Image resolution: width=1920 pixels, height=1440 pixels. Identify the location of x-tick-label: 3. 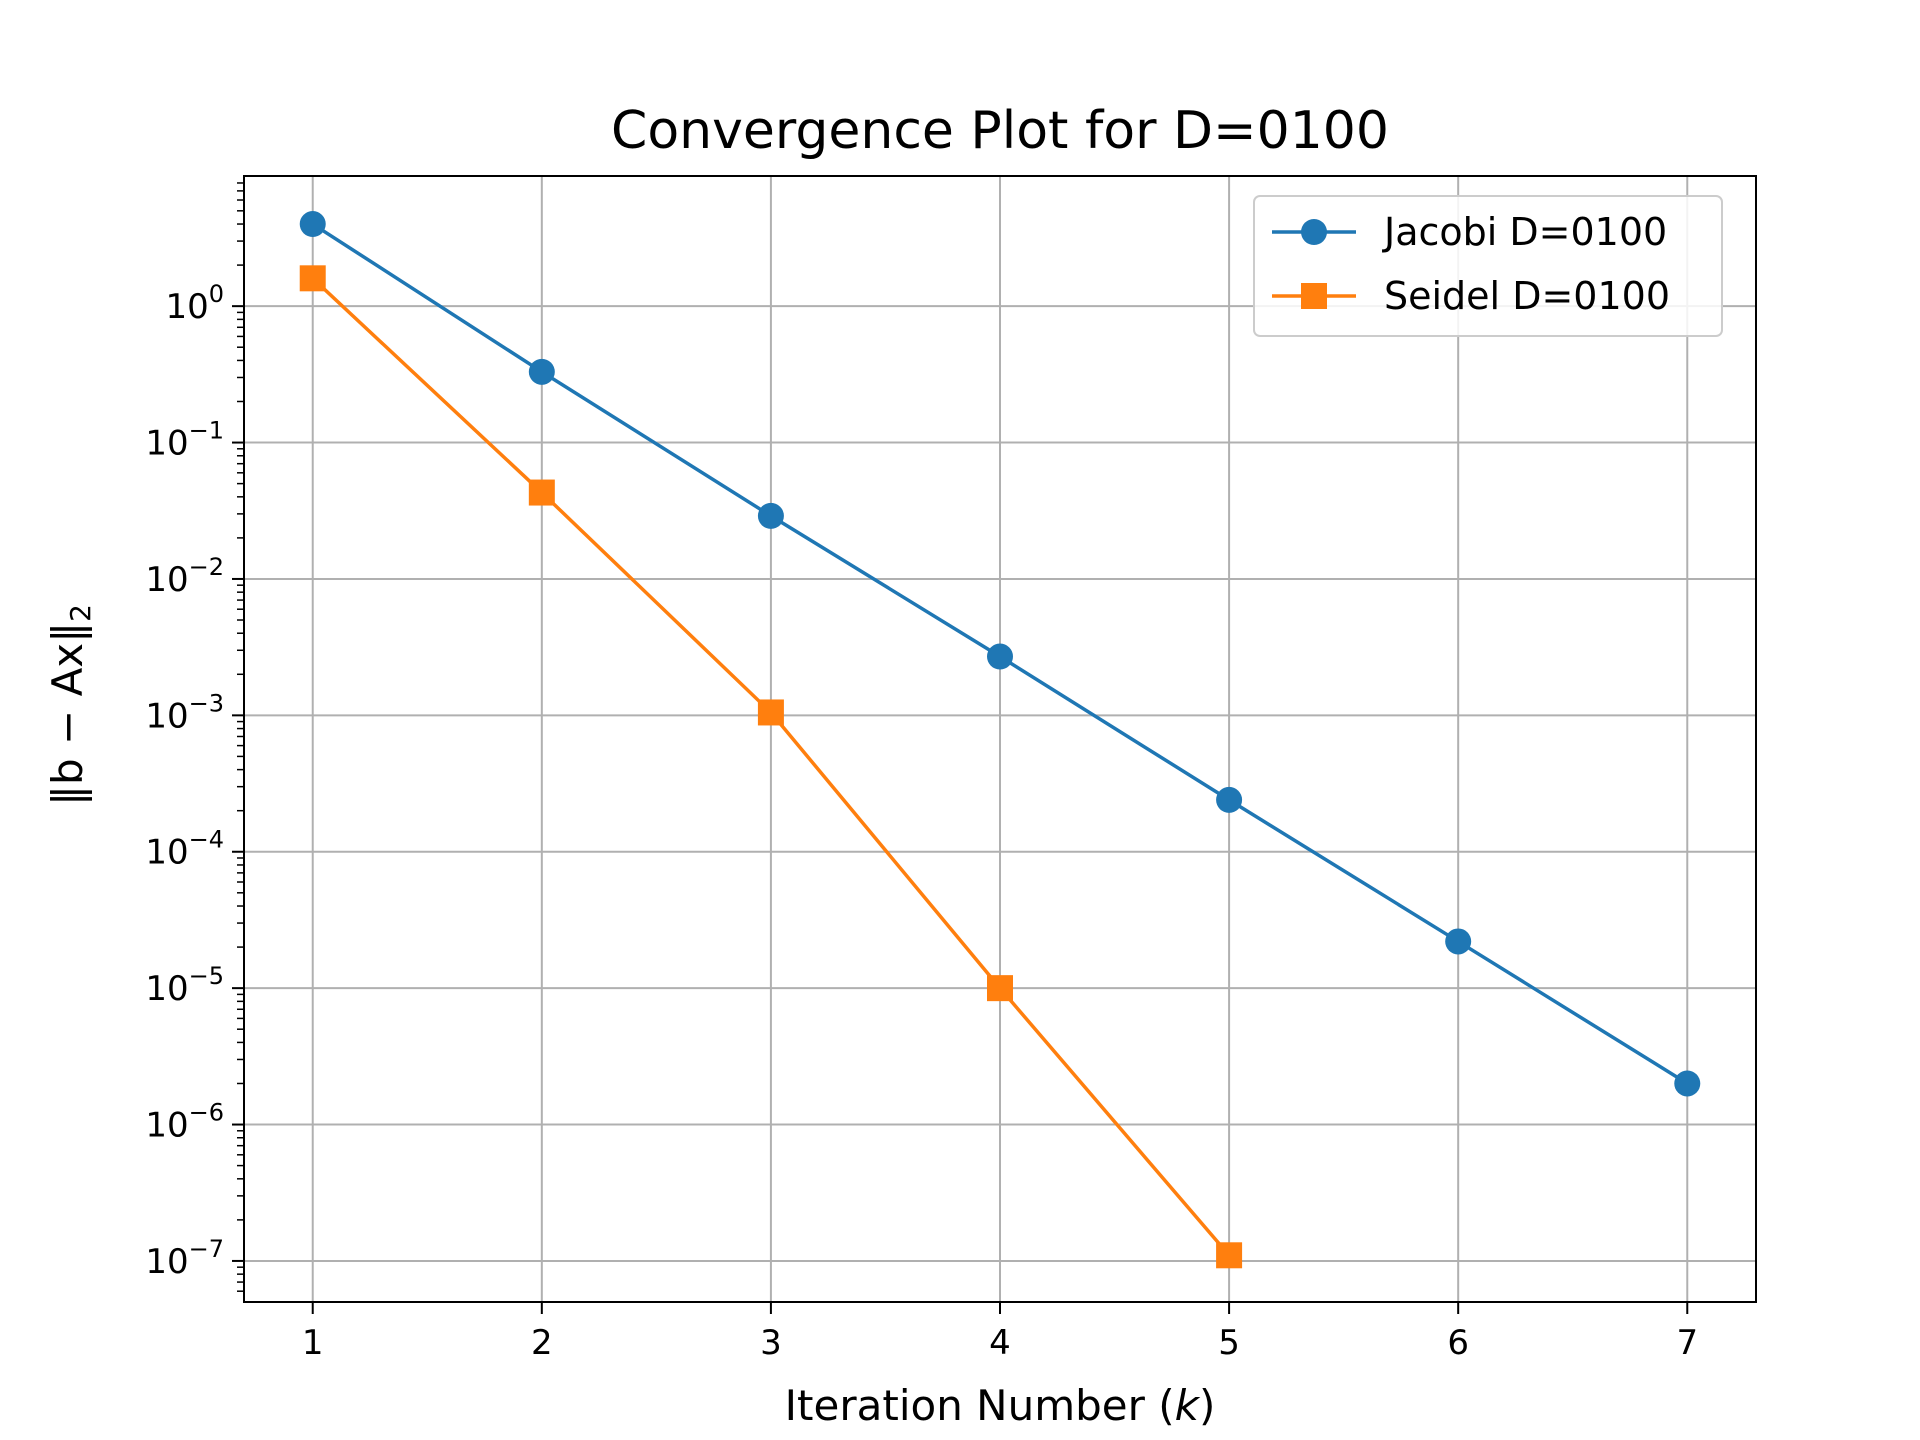
(771, 1343).